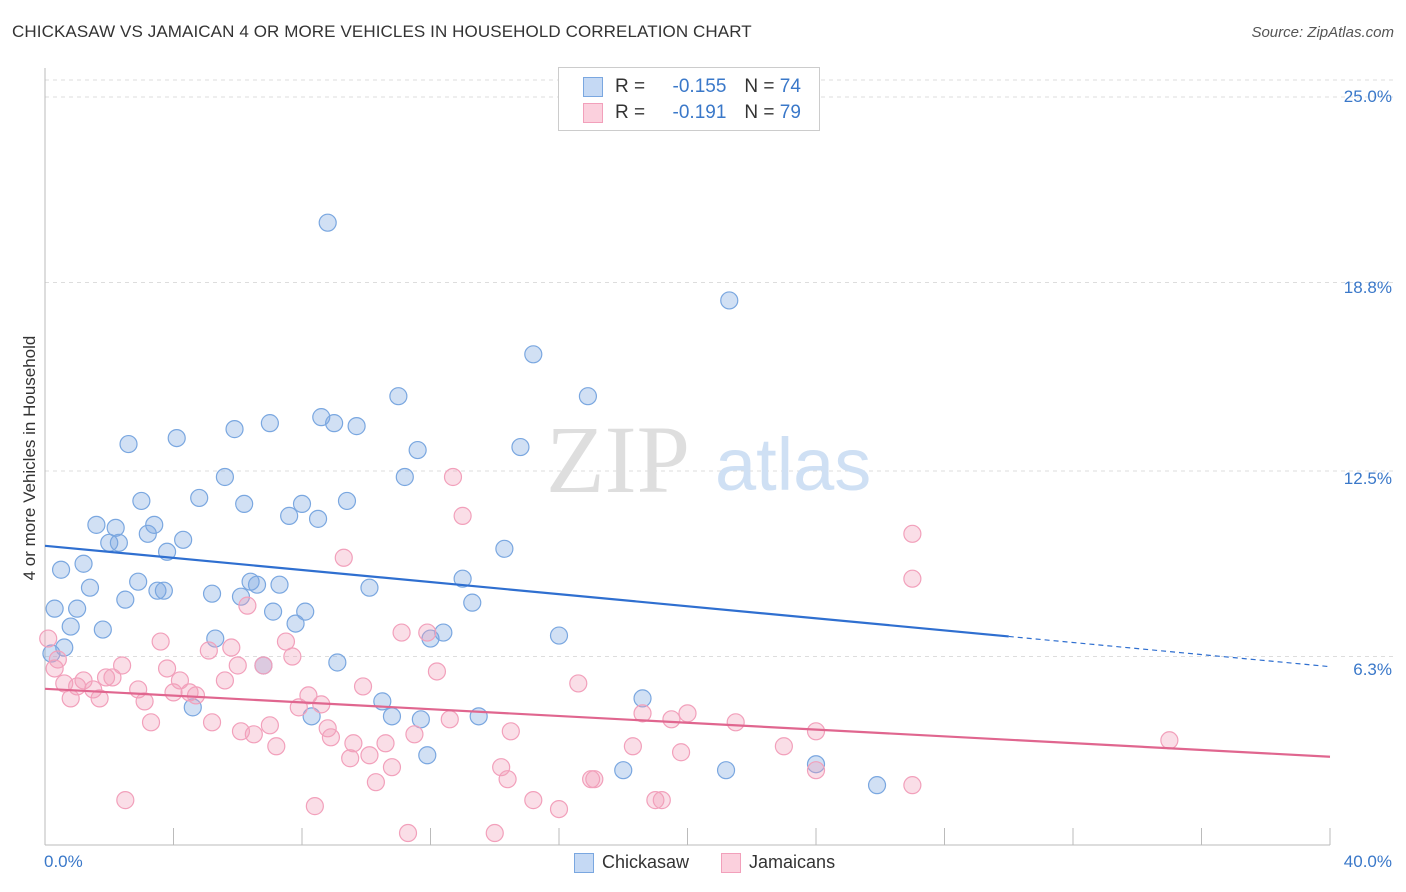 The height and width of the screenshot is (892, 1406). Describe the element at coordinates (1322, 32) in the screenshot. I see `source-label: Source: ZipAtlas.com` at that location.